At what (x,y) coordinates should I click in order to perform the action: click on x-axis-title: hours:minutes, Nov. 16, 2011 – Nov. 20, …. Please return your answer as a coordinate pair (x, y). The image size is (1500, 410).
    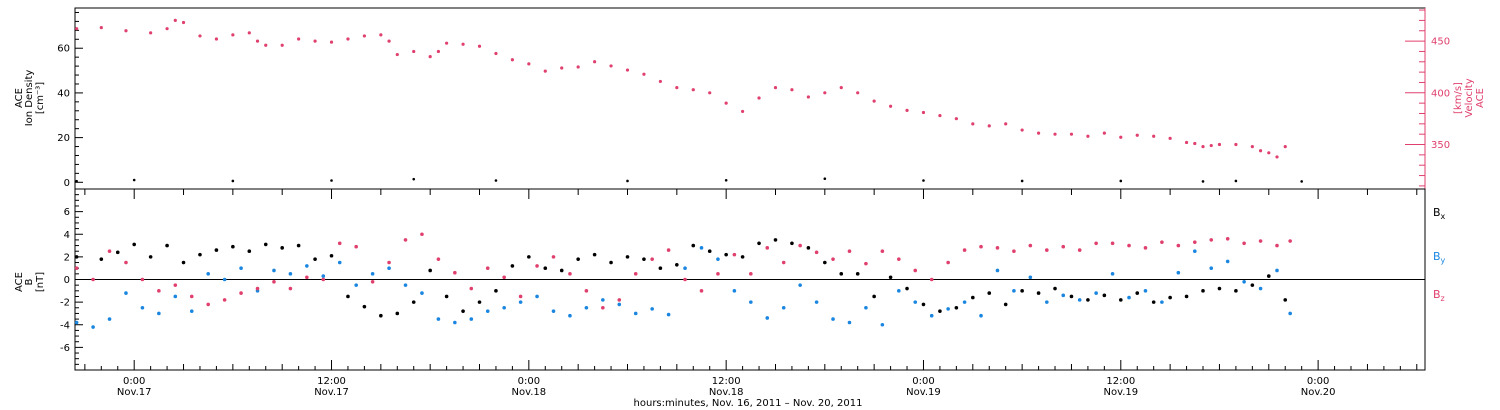
    Looking at the image, I should click on (748, 403).